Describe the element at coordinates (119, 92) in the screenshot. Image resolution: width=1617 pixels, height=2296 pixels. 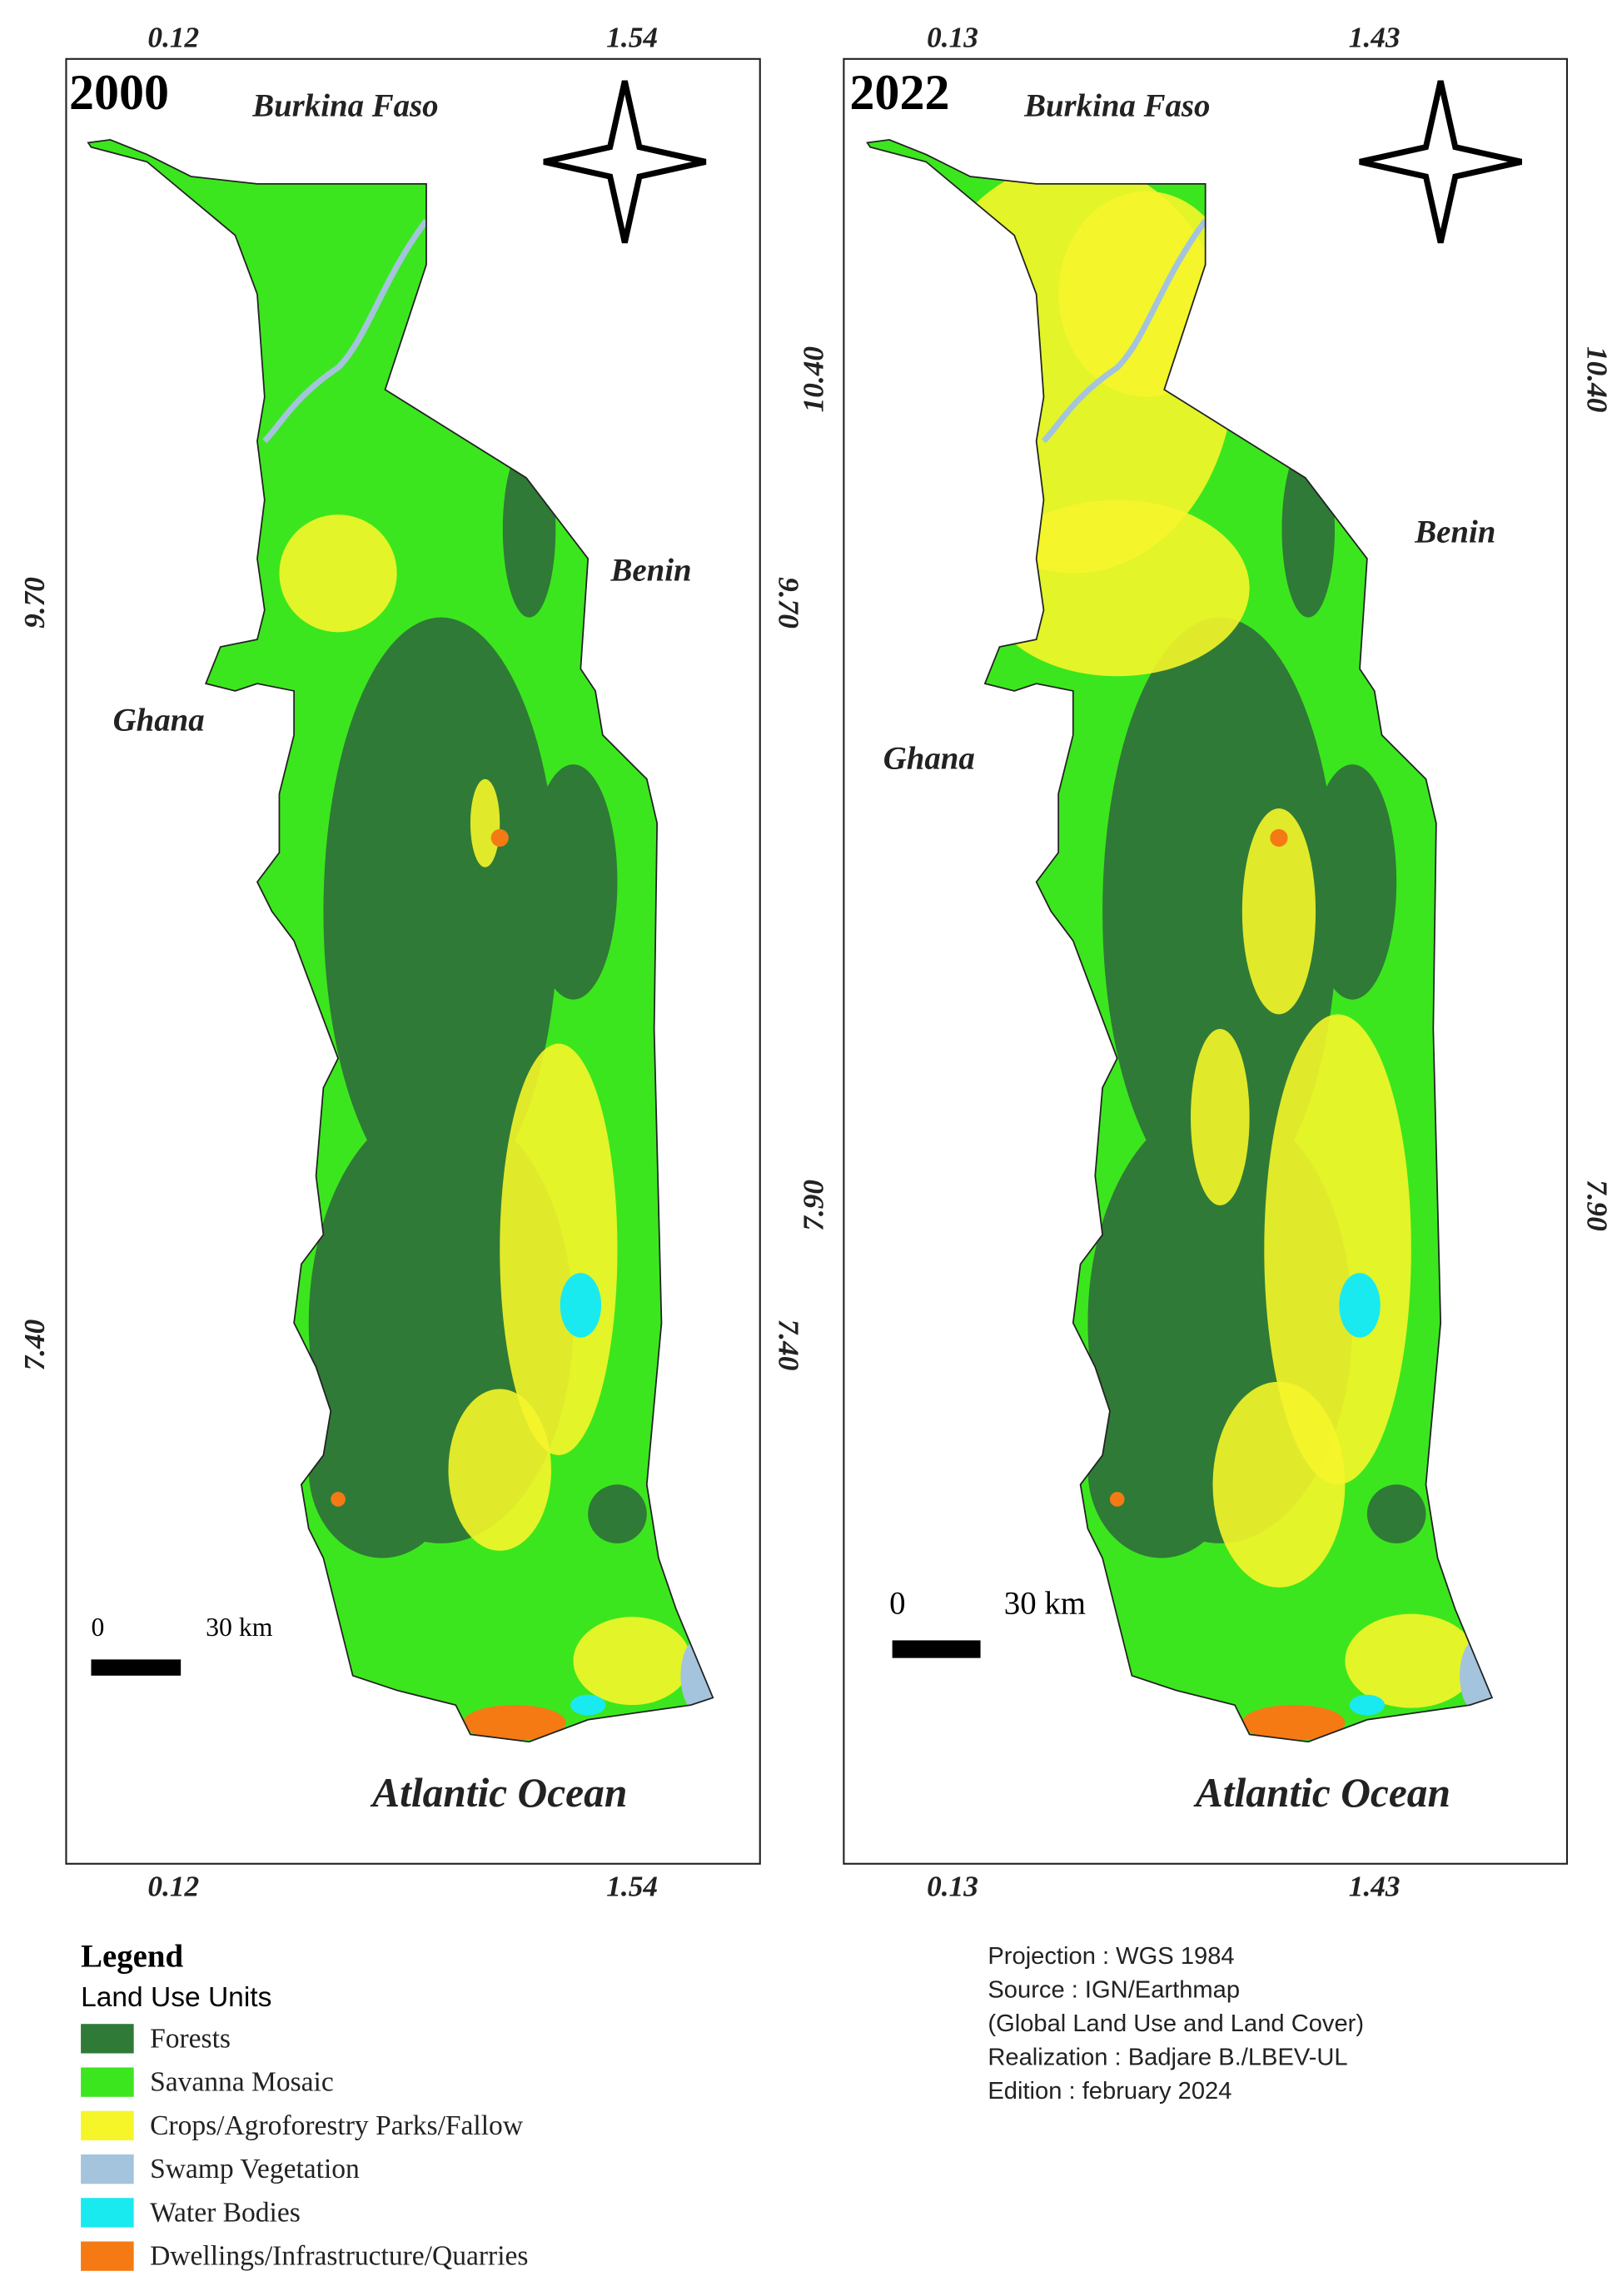
I see `map-year: 2000` at that location.